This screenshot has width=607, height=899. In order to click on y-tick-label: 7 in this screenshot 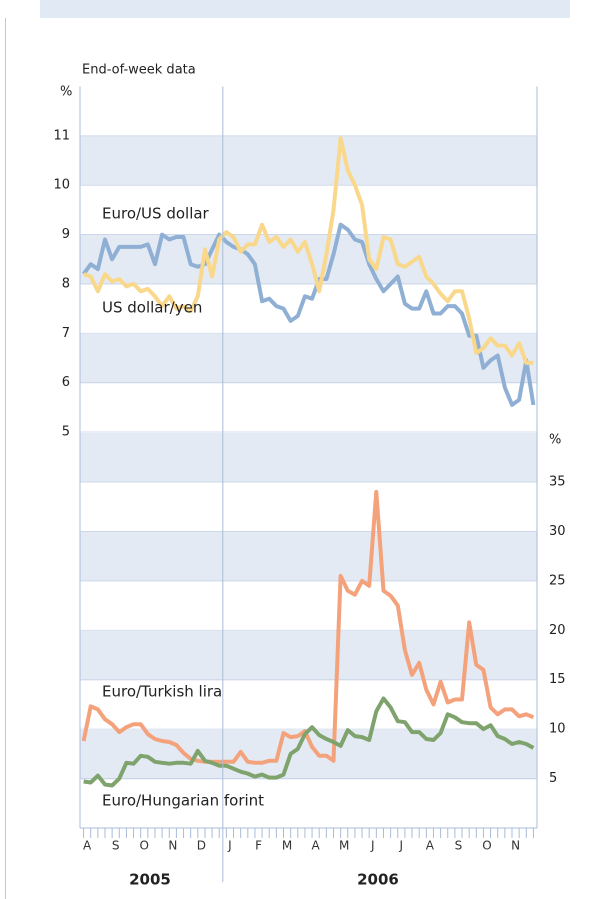, I will do `click(66, 333)`.